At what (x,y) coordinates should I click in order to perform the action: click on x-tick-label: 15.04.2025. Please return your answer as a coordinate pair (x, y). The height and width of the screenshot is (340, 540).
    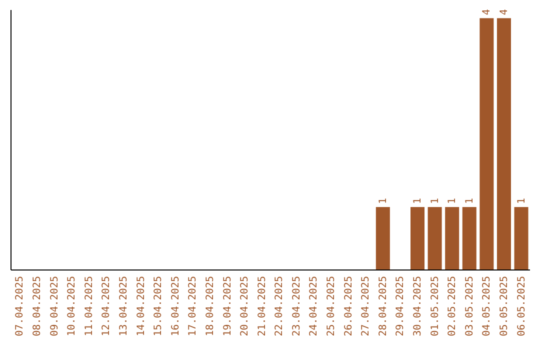
    Looking at the image, I should click on (158, 306).